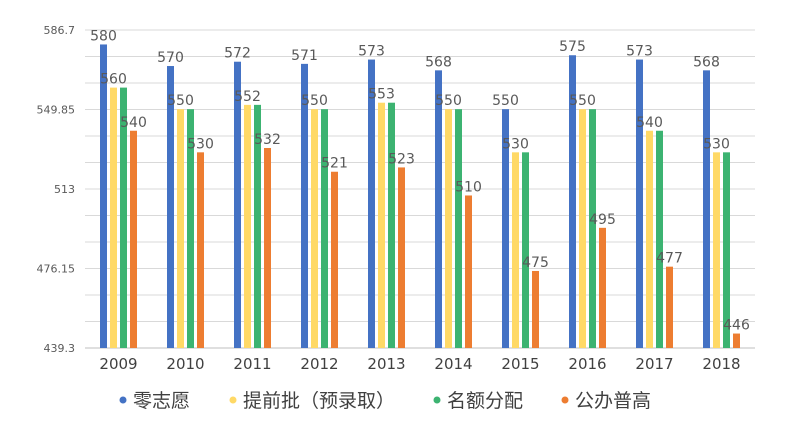  I want to click on data-label: 572, so click(237, 54).